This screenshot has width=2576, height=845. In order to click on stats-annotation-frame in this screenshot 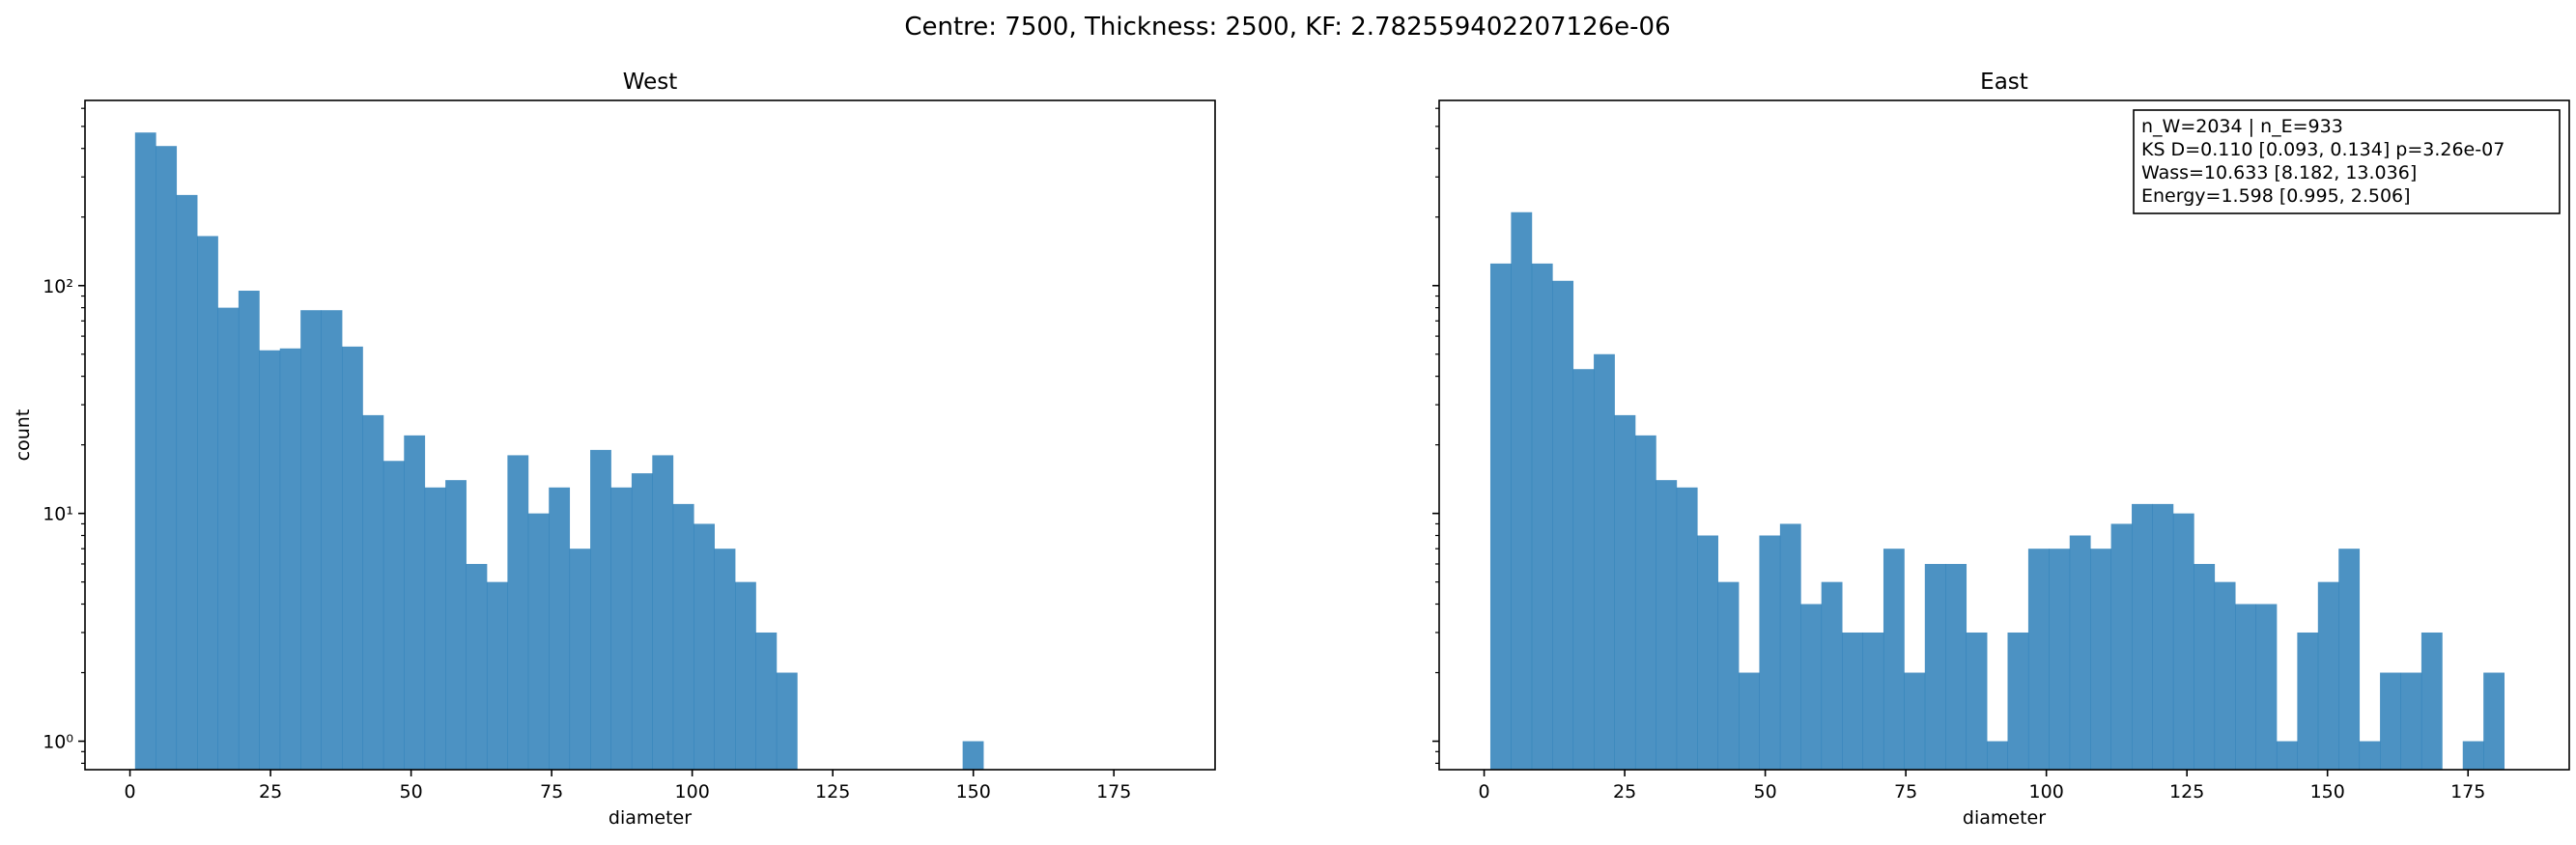, I will do `click(2347, 161)`.